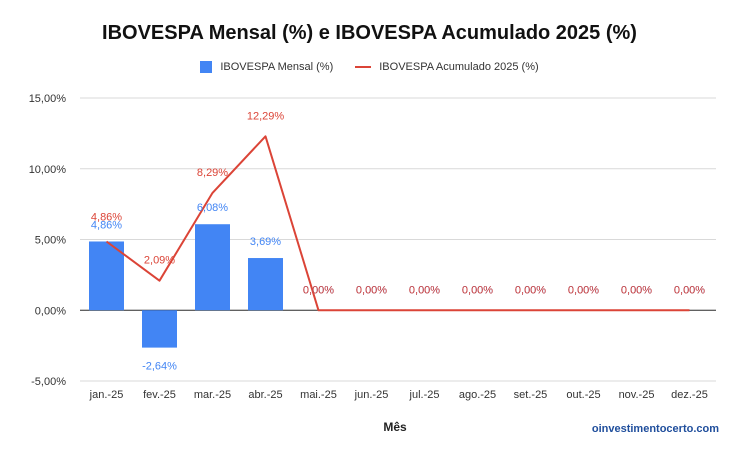  What do you see at coordinates (48, 99) in the screenshot?
I see `y-tick-label: 15,00%` at bounding box center [48, 99].